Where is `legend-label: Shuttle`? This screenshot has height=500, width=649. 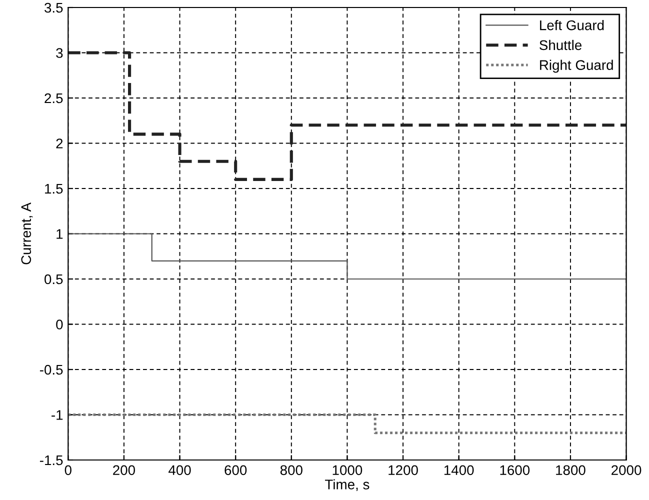
legend-label: Shuttle is located at coordinates (561, 45).